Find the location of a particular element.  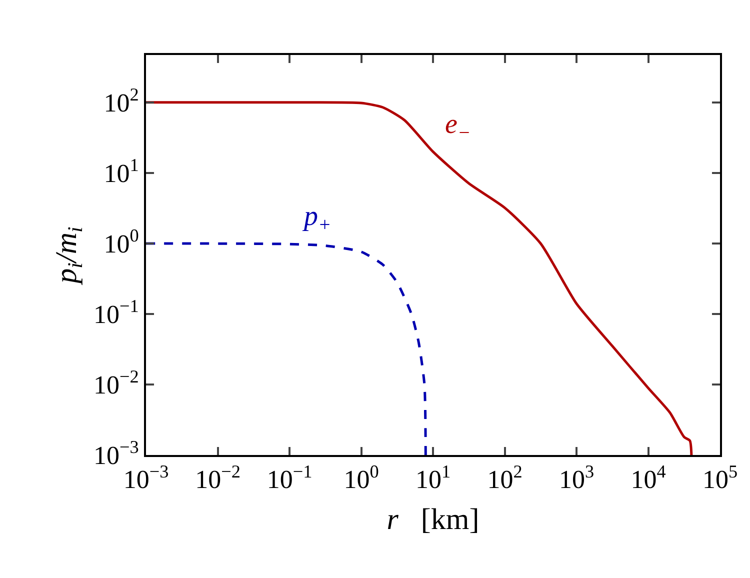

series-label: e$_{−}$ is located at coordinates (458, 126).